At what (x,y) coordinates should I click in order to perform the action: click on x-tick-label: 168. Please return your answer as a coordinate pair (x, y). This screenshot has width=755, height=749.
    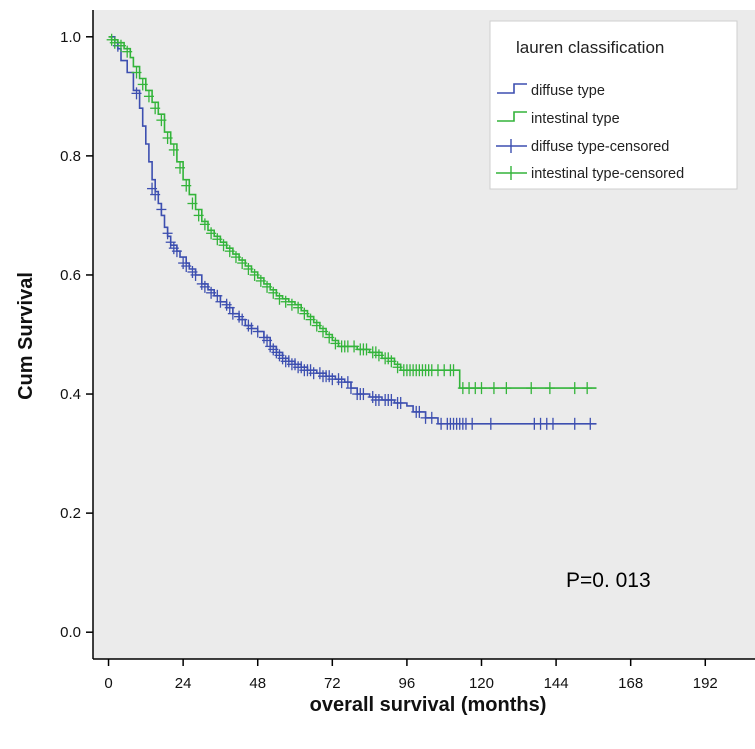
    Looking at the image, I should click on (630, 683).